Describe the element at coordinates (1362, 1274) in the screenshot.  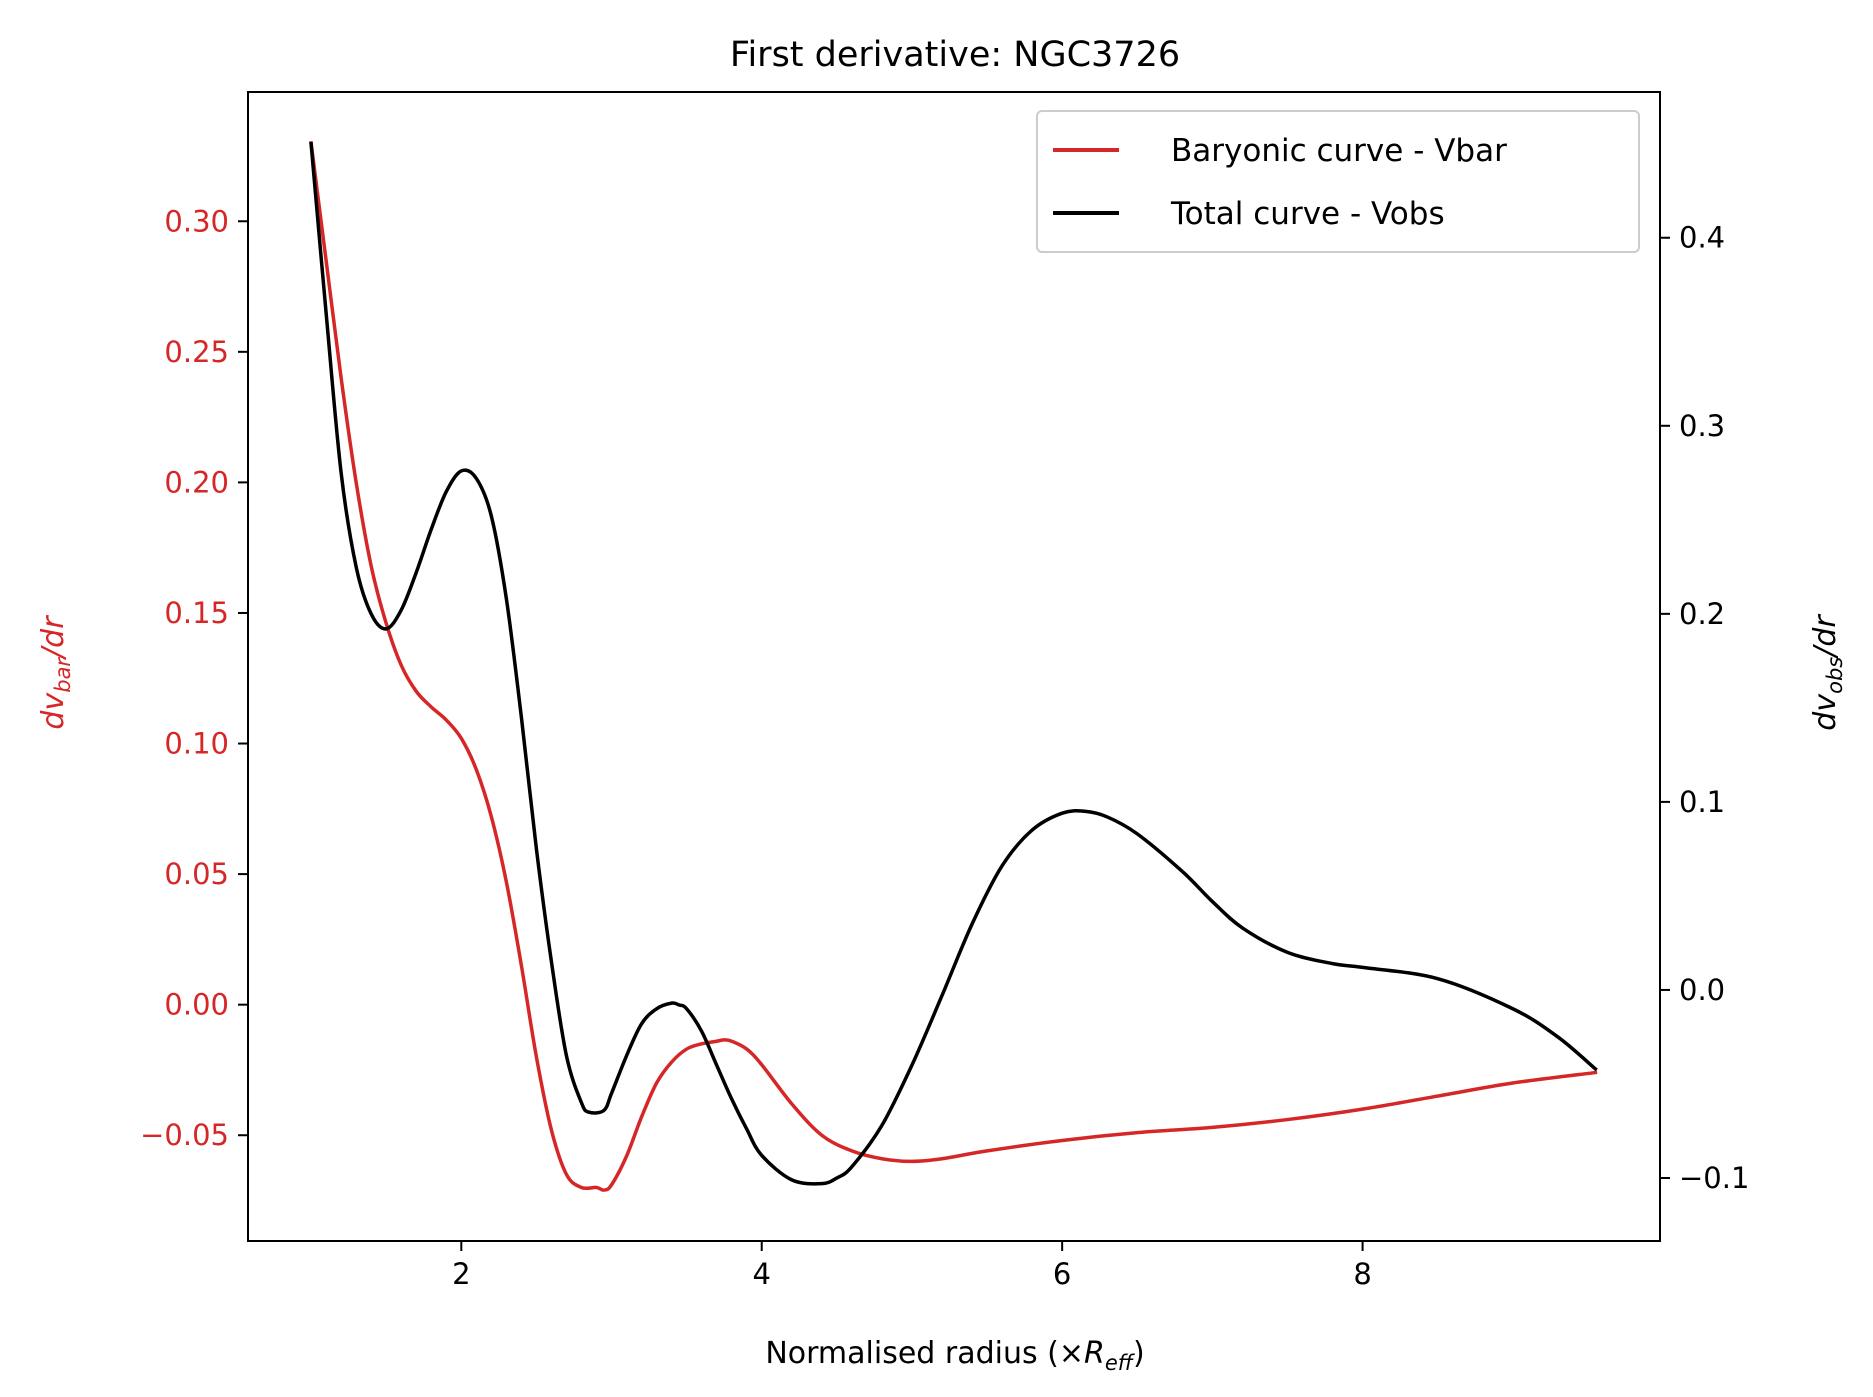
I see `x-tick-label: 8` at that location.